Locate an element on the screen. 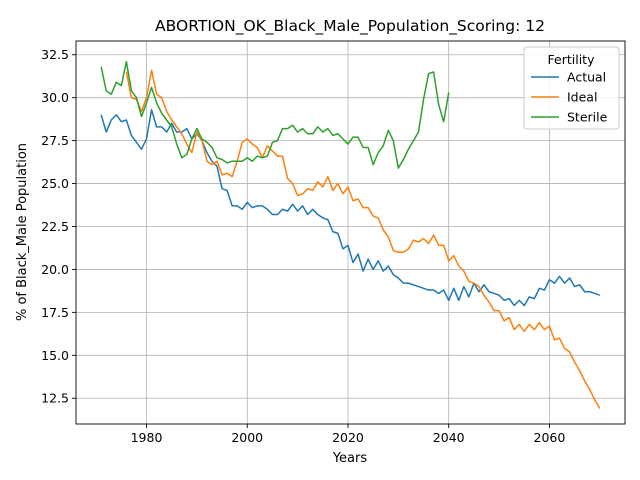  legend-label-ideal: Ideal is located at coordinates (582, 97).